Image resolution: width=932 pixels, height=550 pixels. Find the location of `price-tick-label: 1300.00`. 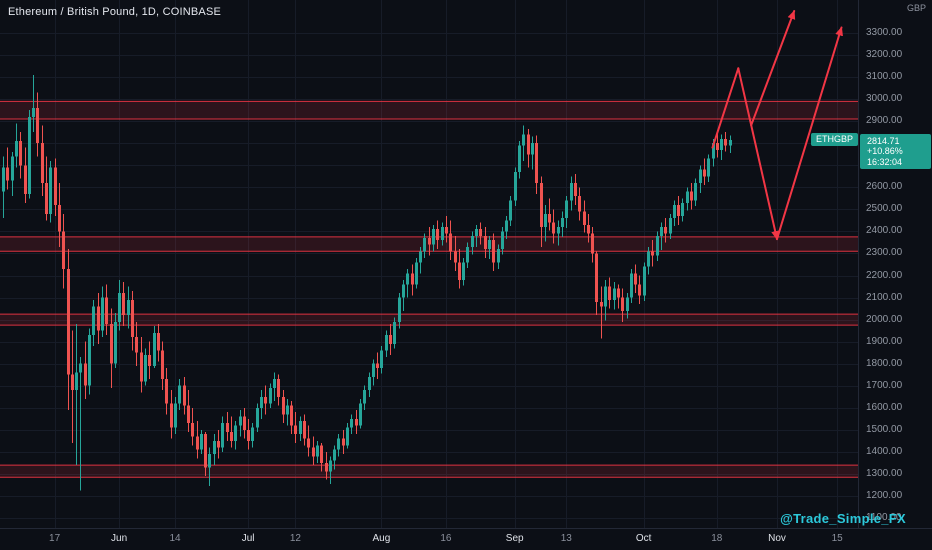

price-tick-label: 1300.00 is located at coordinates (884, 473).